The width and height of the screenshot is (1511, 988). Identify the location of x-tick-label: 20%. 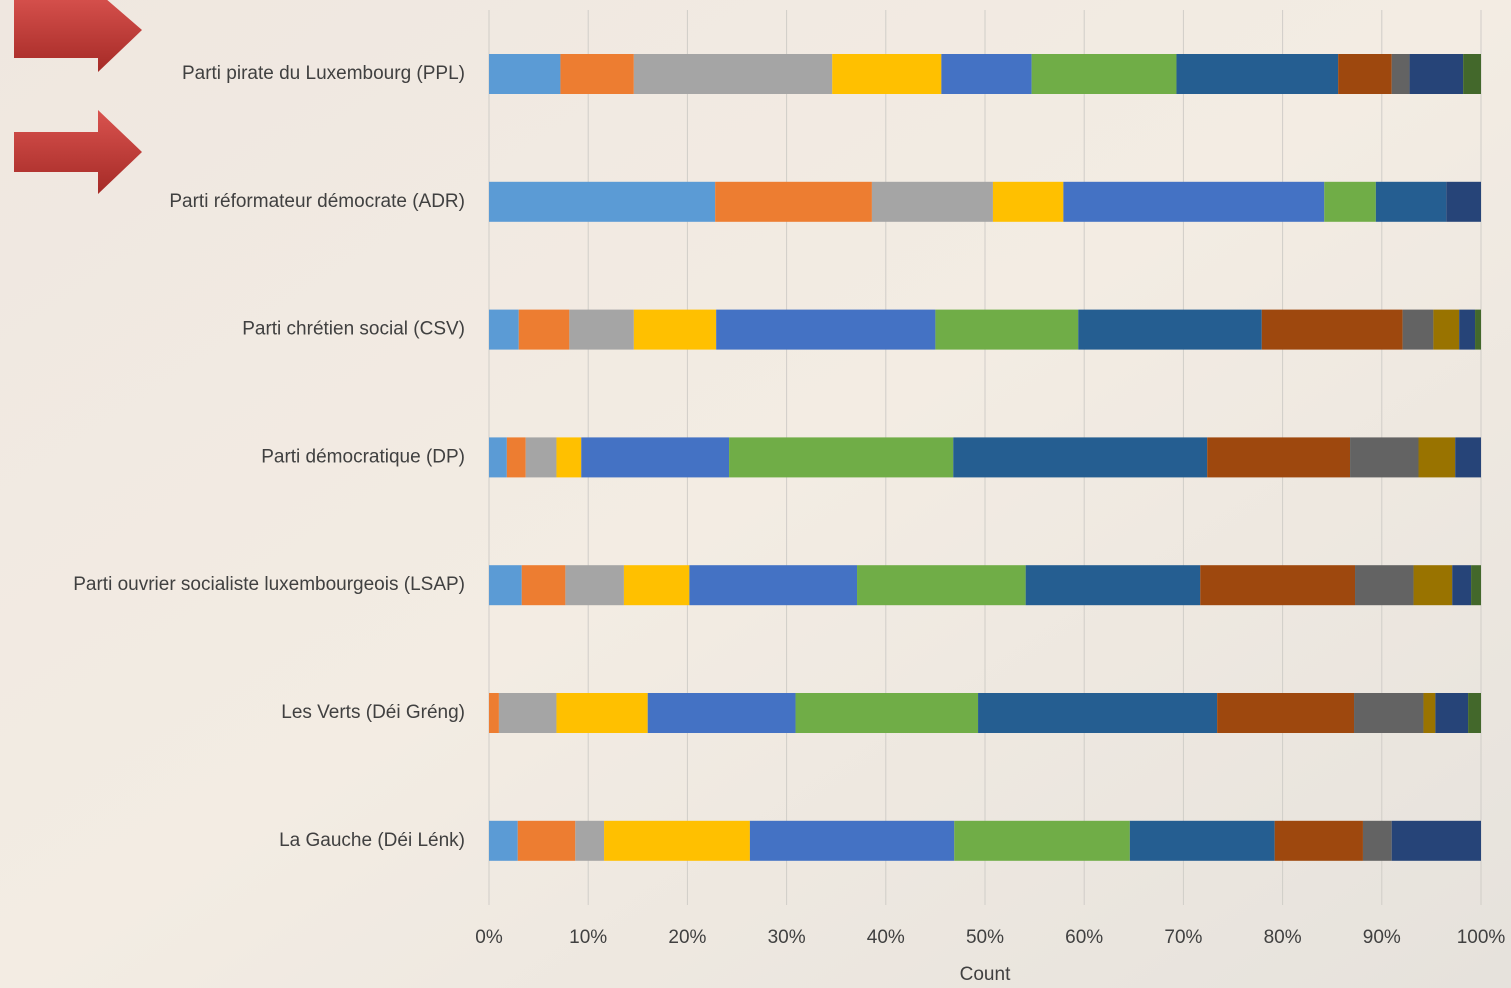
(687, 937).